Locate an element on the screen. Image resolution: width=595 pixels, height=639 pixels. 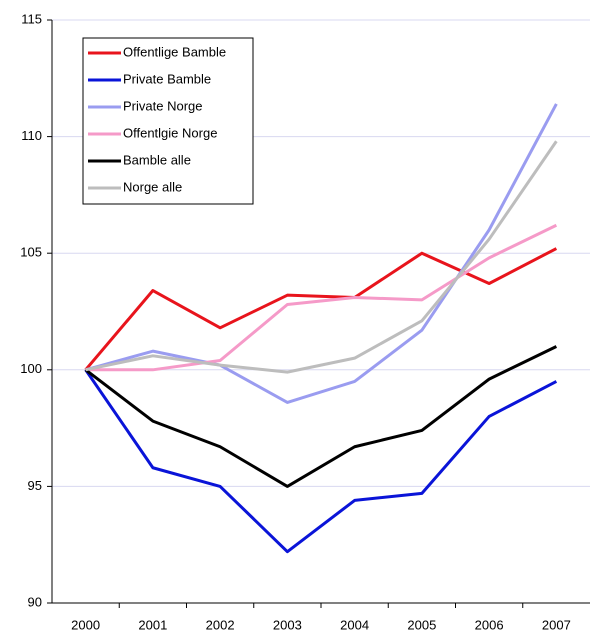
legend-label: Norge alle is located at coordinates (152, 186).